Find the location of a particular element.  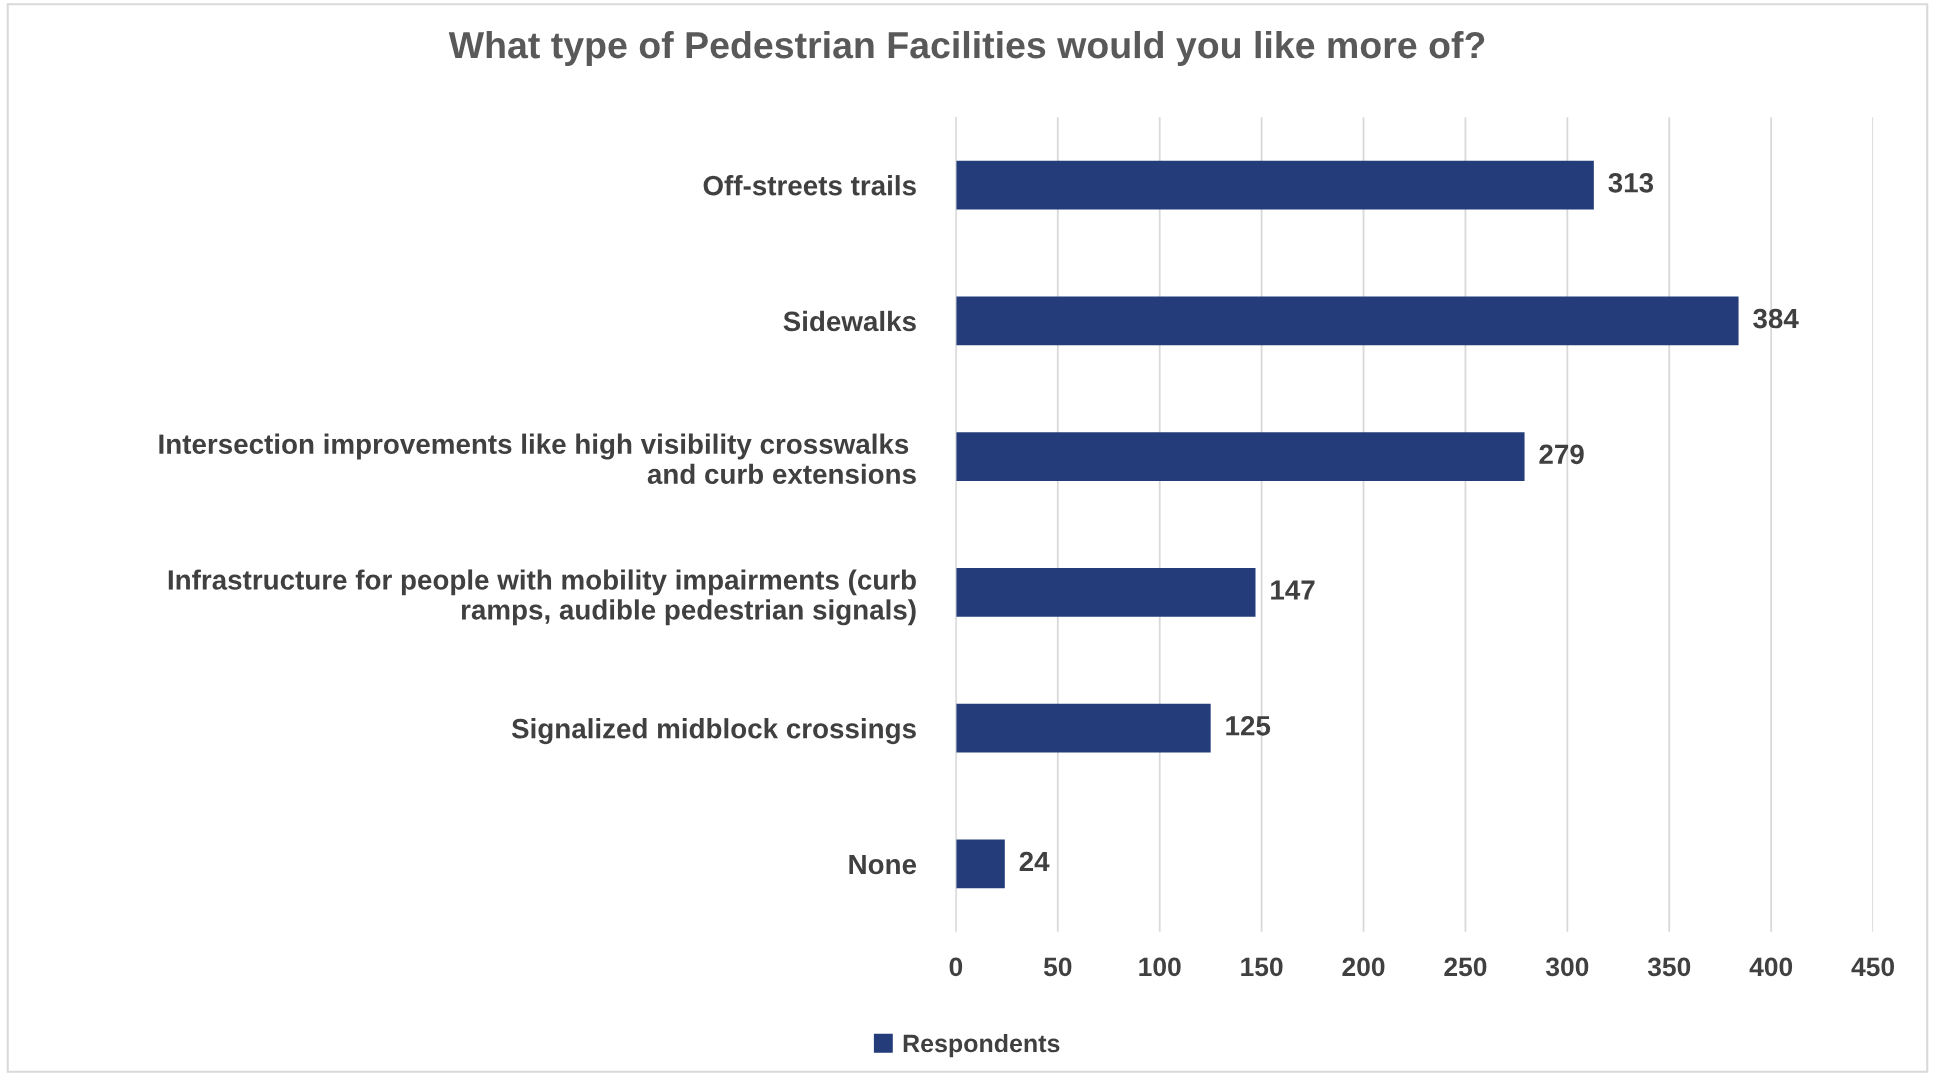

x-tick-label: 0 is located at coordinates (956, 967).